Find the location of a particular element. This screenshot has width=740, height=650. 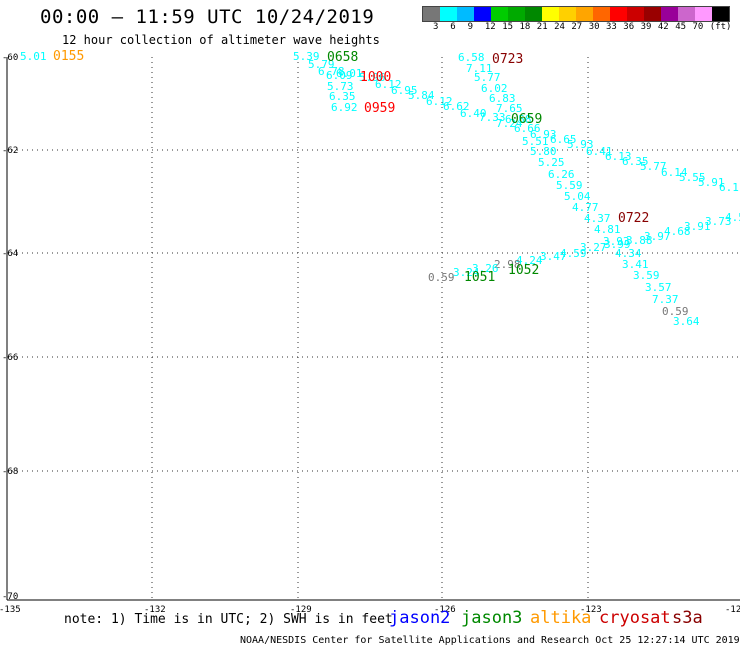

legend-label: 33 is located at coordinates (611, 27).